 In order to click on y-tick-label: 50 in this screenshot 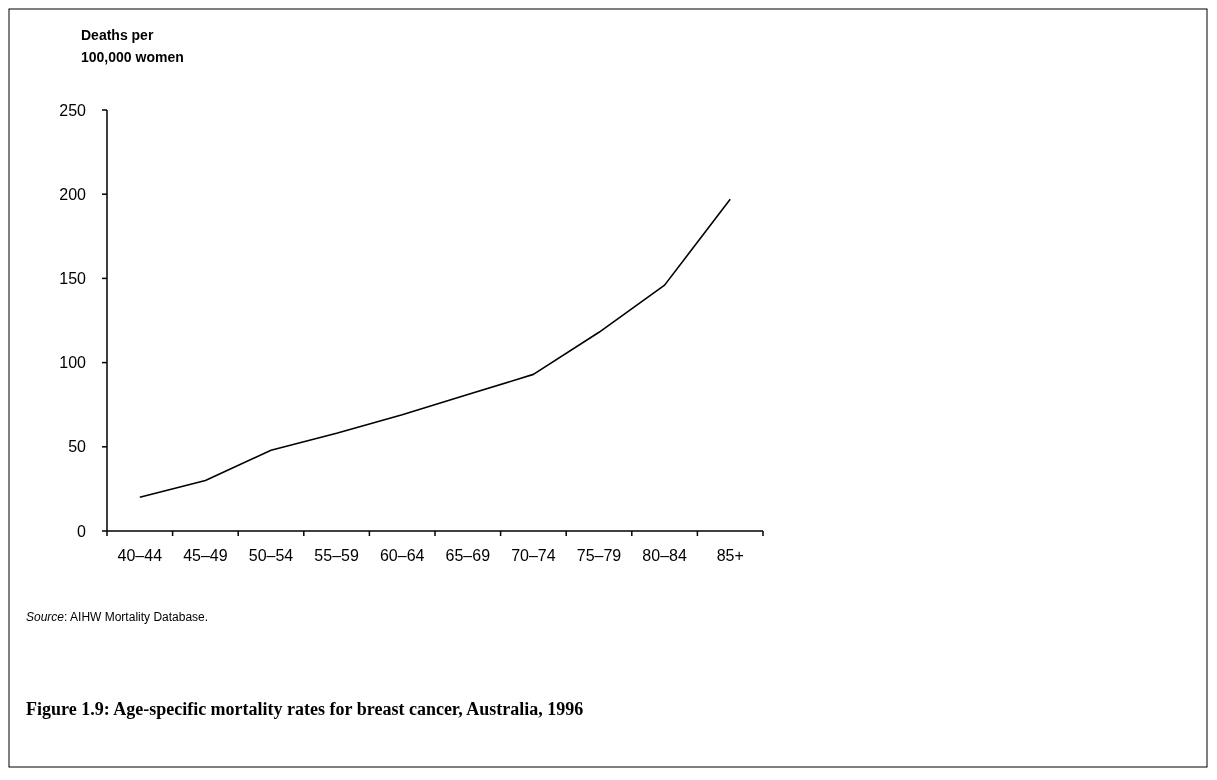, I will do `click(77, 447)`.